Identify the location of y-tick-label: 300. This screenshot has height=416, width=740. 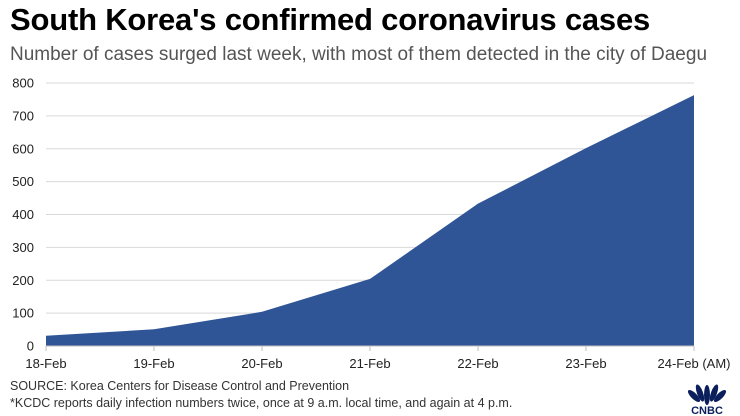
(23, 247).